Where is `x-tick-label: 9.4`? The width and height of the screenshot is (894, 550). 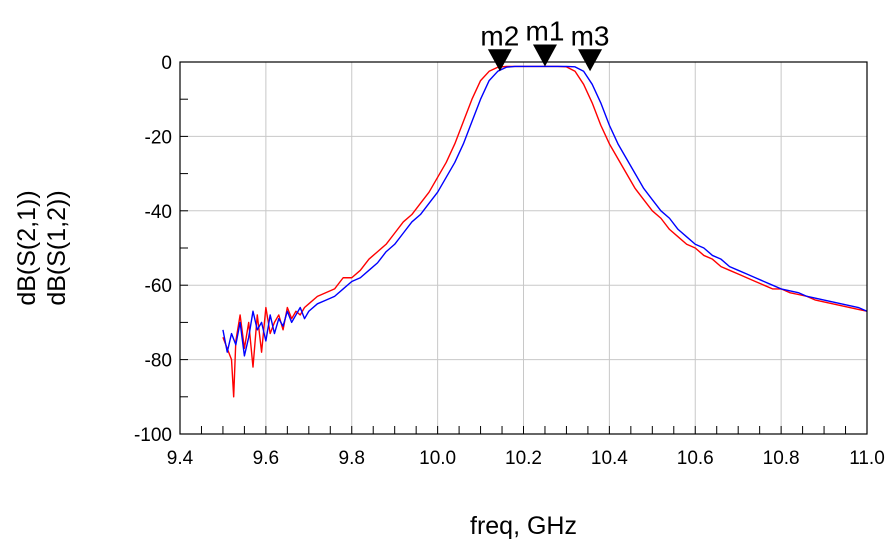
x-tick-label: 9.4 is located at coordinates (180, 458).